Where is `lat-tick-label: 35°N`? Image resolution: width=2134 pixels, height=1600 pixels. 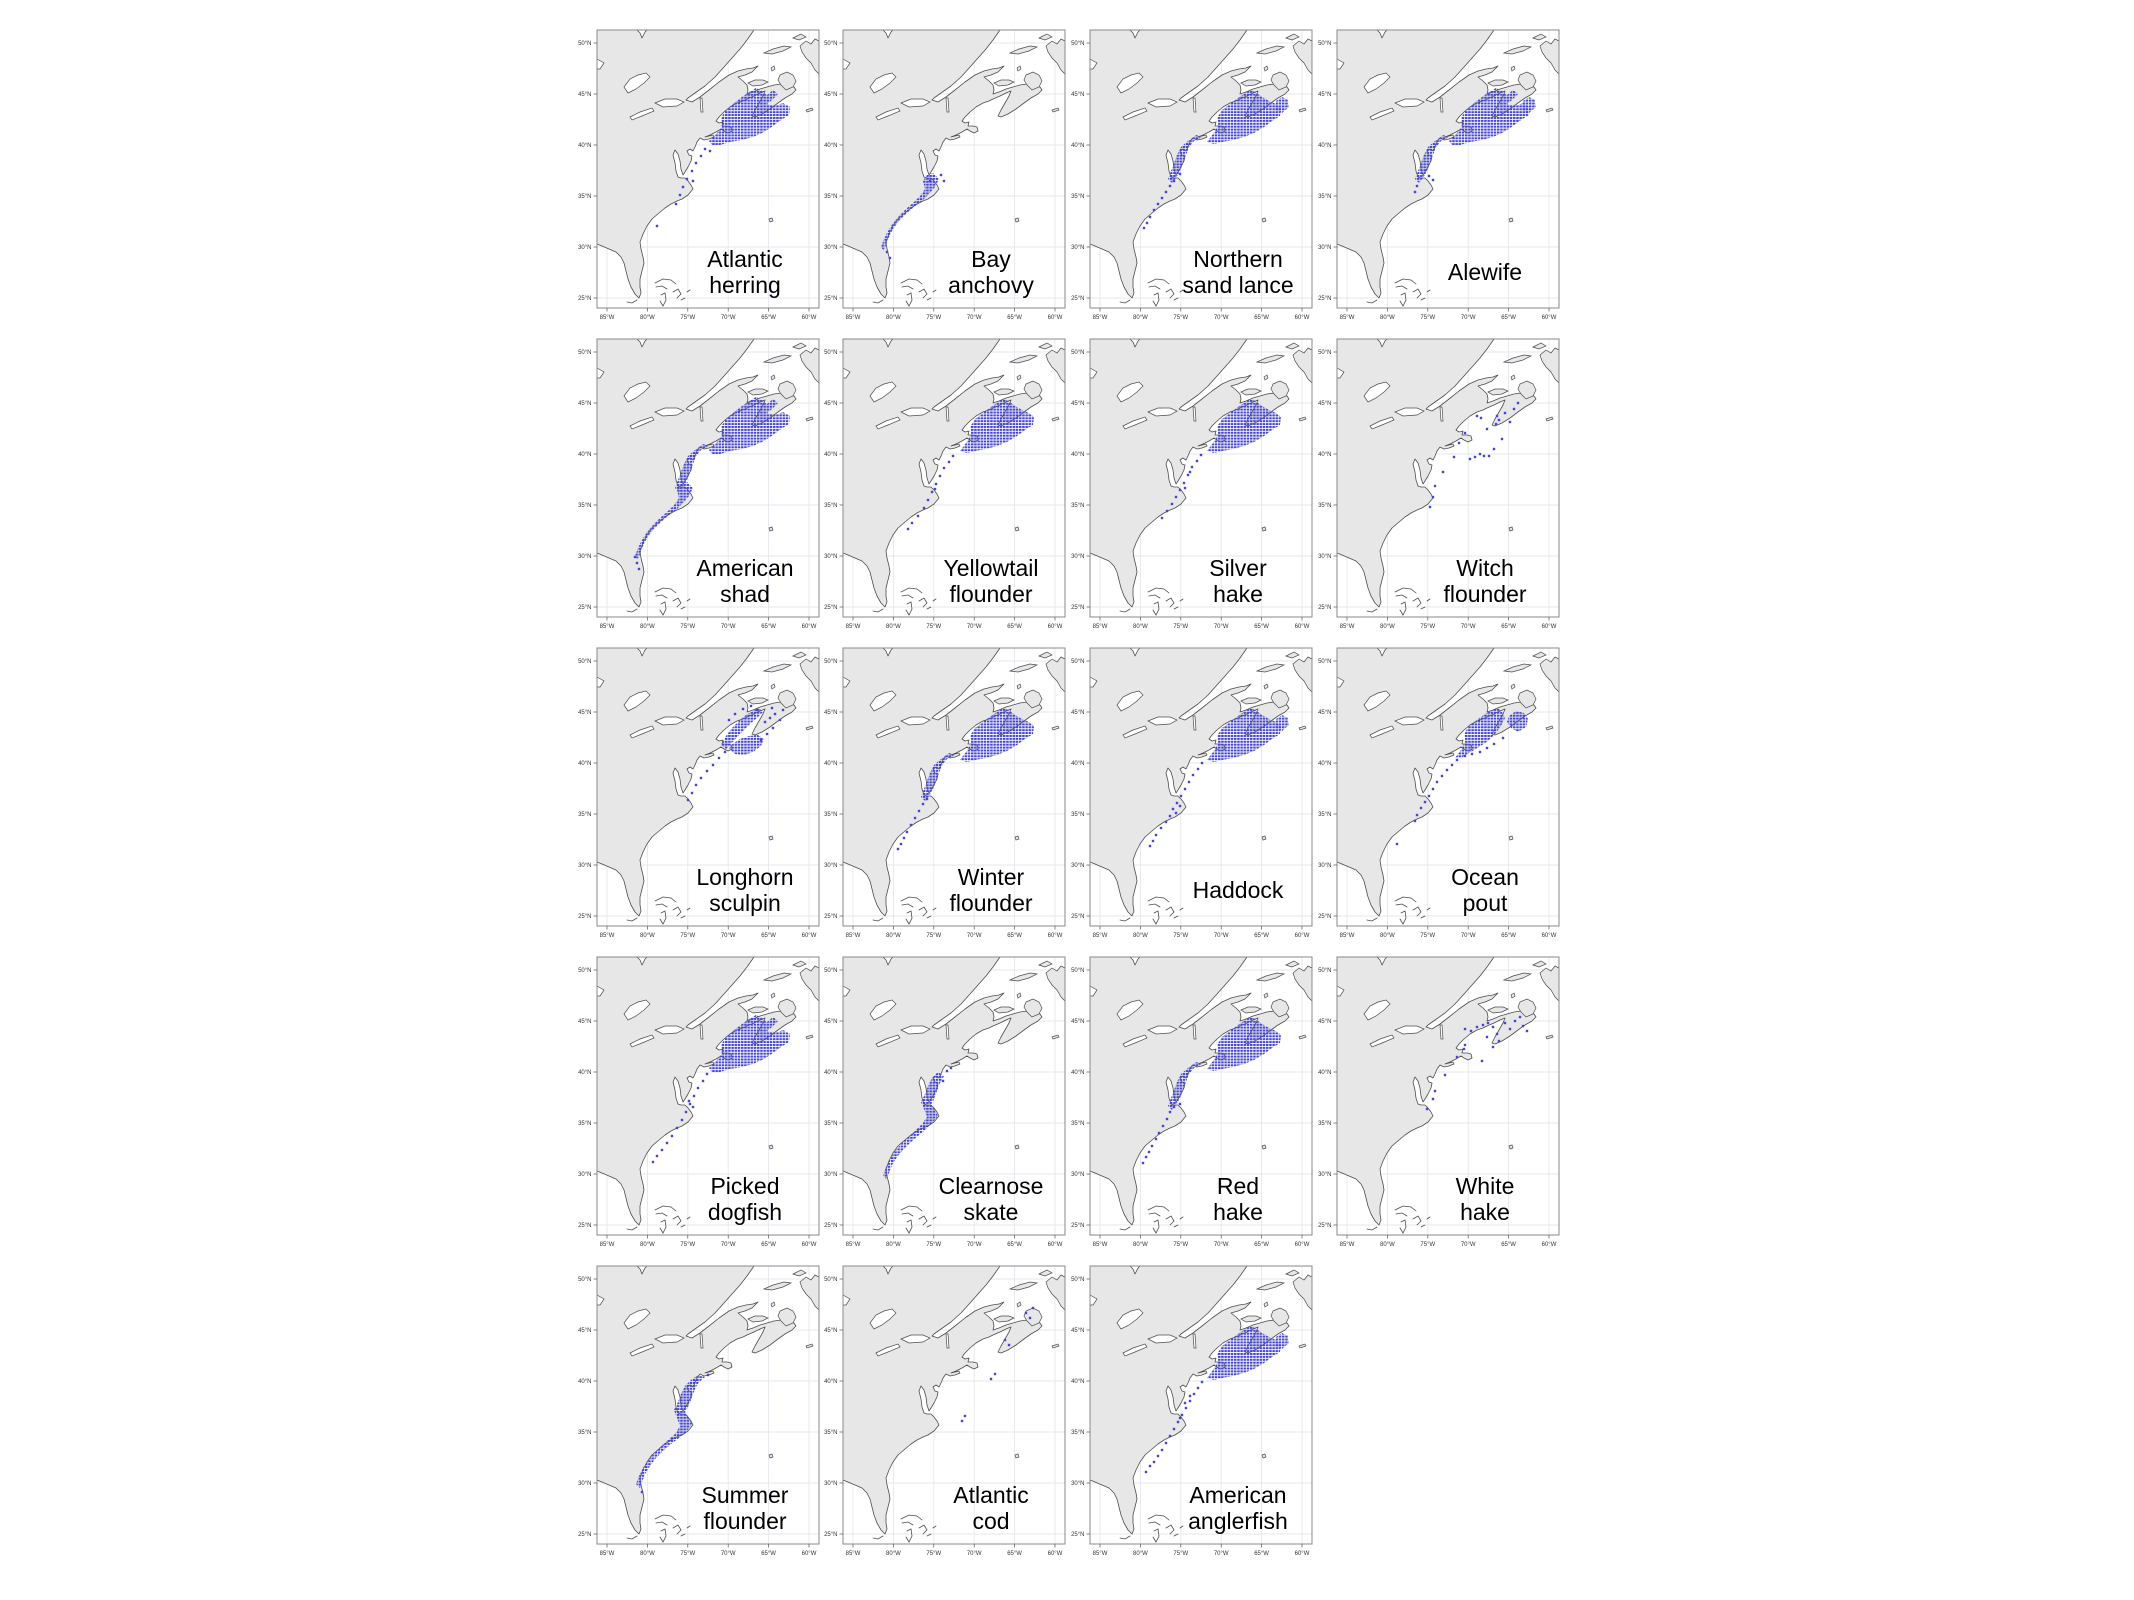
lat-tick-label: 35°N is located at coordinates (1324, 815).